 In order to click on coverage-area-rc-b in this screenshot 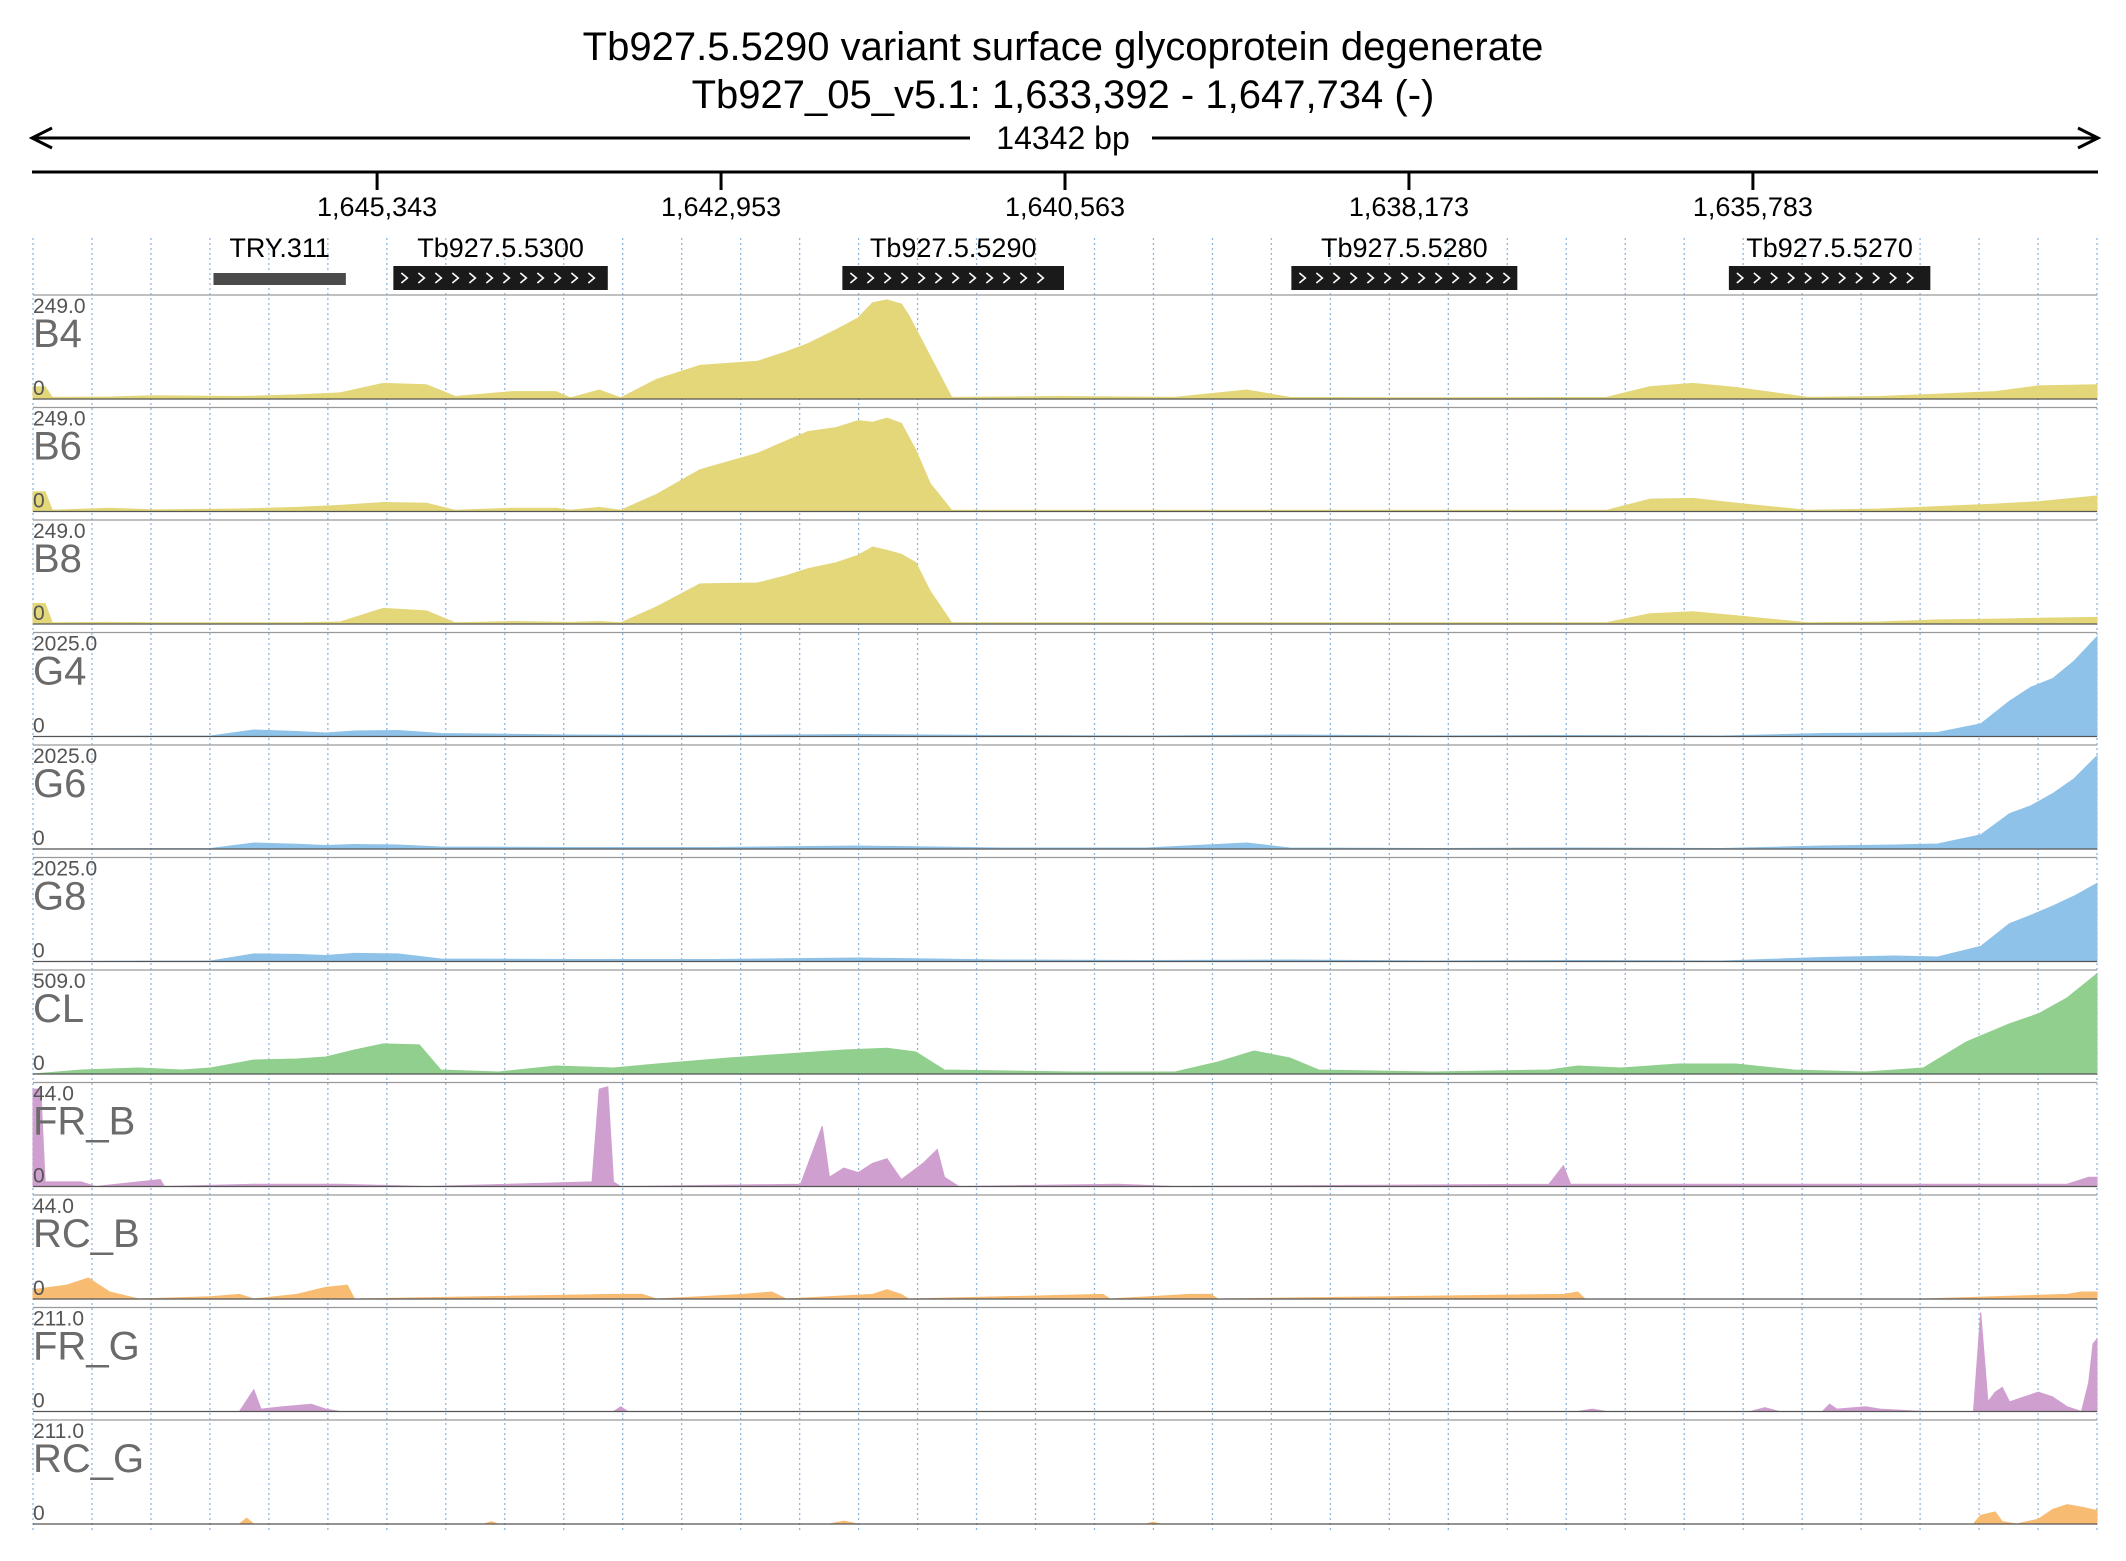, I will do `click(1065, 1288)`.